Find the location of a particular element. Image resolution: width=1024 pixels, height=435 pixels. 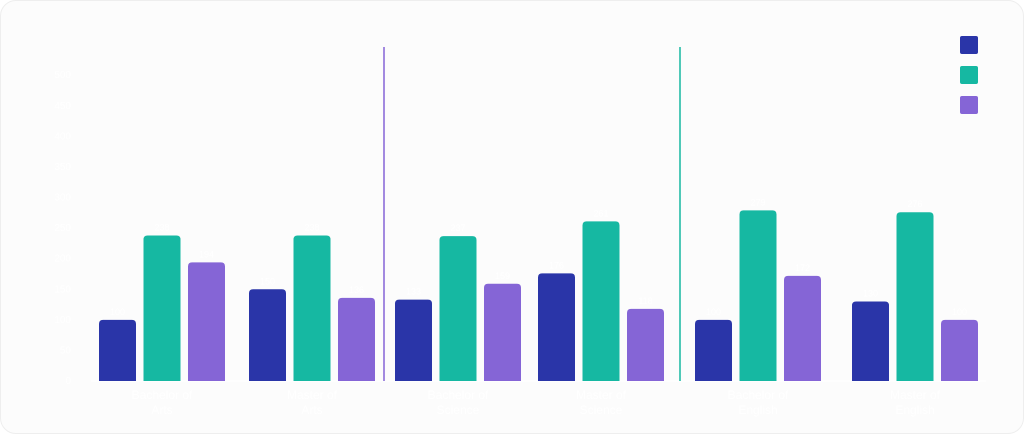

data-label: 172 is located at coordinates (802, 268).